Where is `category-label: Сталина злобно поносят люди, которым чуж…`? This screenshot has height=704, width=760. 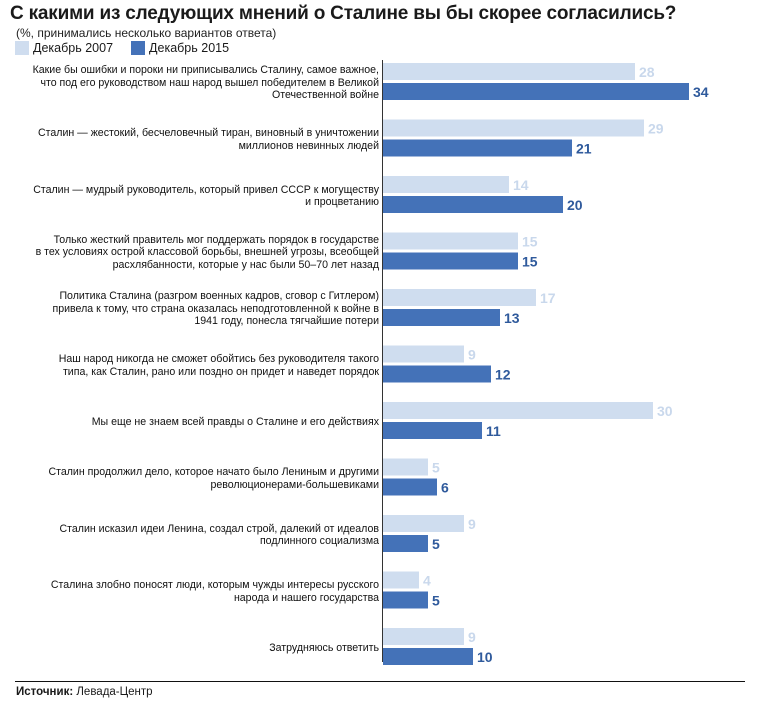
category-label: Сталина злобно поносят люди, которым чуж… is located at coordinates (193, 591).